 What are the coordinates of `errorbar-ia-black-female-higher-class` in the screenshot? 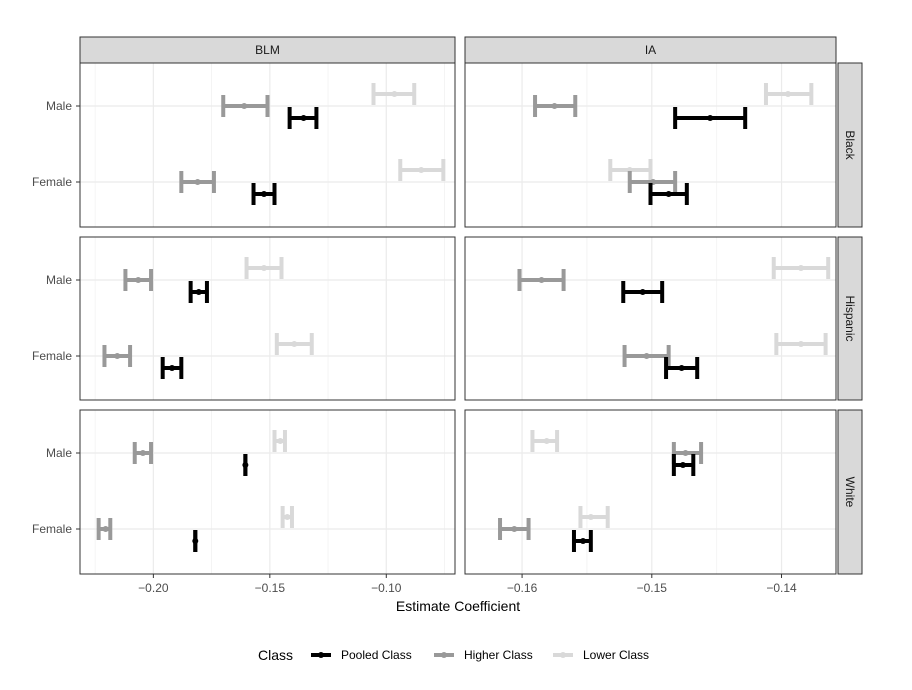 It's located at (652, 182).